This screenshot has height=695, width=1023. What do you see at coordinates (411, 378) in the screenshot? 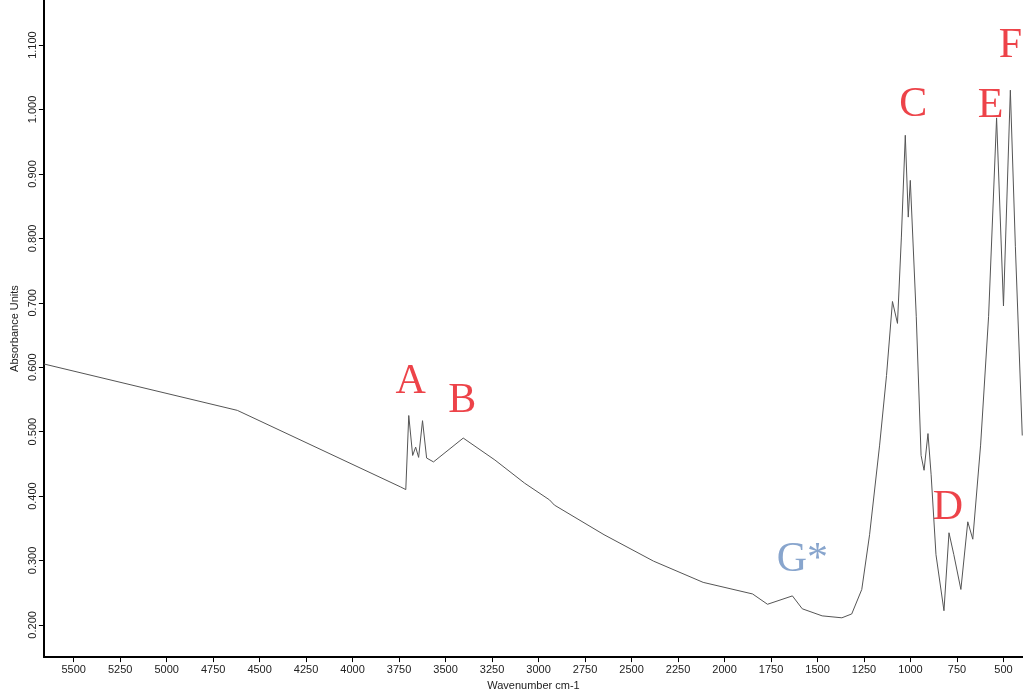
I see `annotation: A` at bounding box center [411, 378].